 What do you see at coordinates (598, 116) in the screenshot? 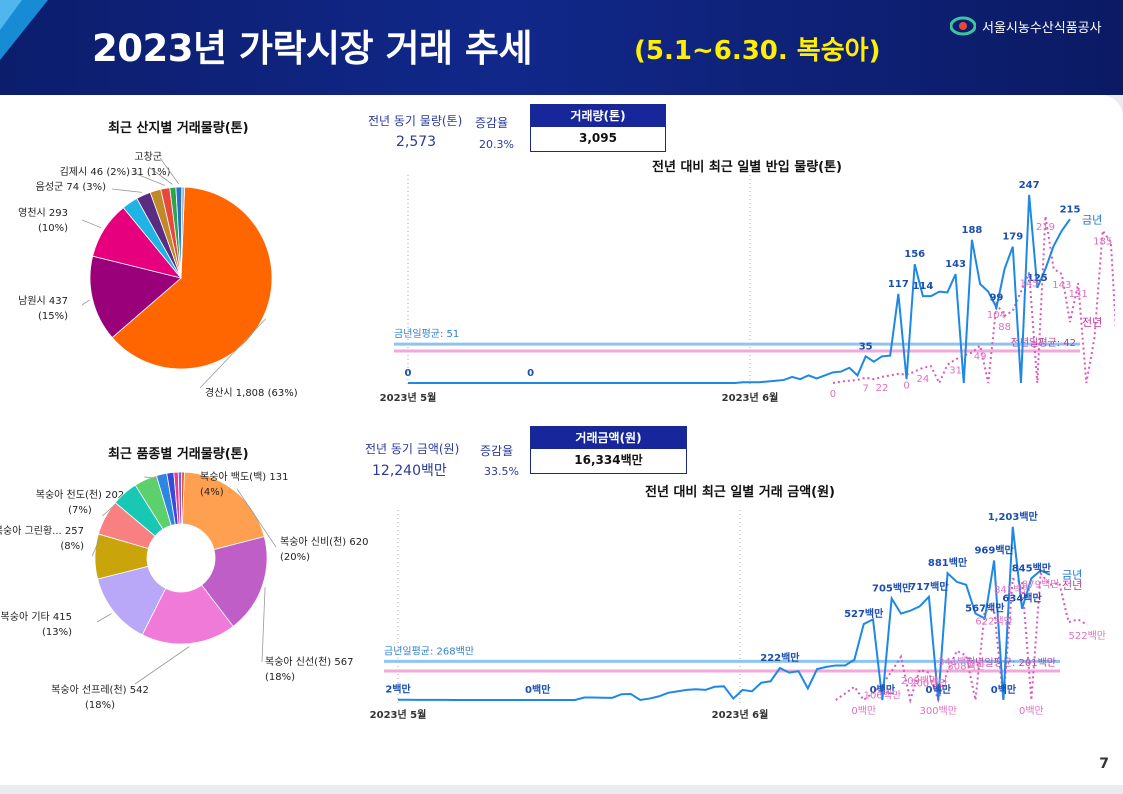
I see `volume-box-label: 거래량(톤)` at bounding box center [598, 116].